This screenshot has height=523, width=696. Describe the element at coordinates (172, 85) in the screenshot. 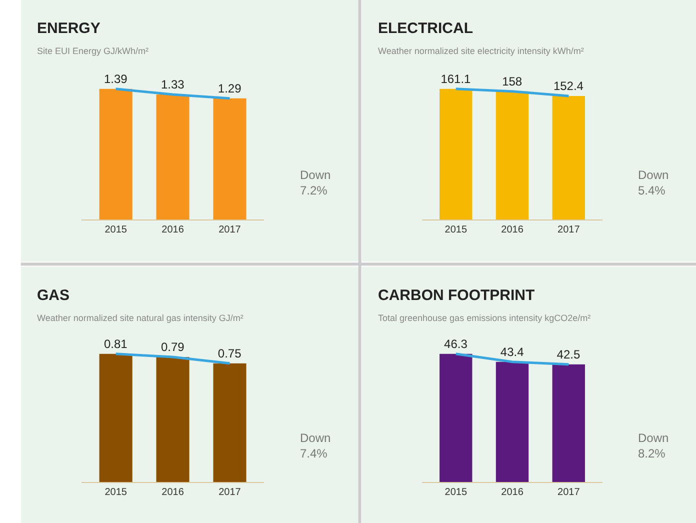

I see `data-label: 1.33` at that location.